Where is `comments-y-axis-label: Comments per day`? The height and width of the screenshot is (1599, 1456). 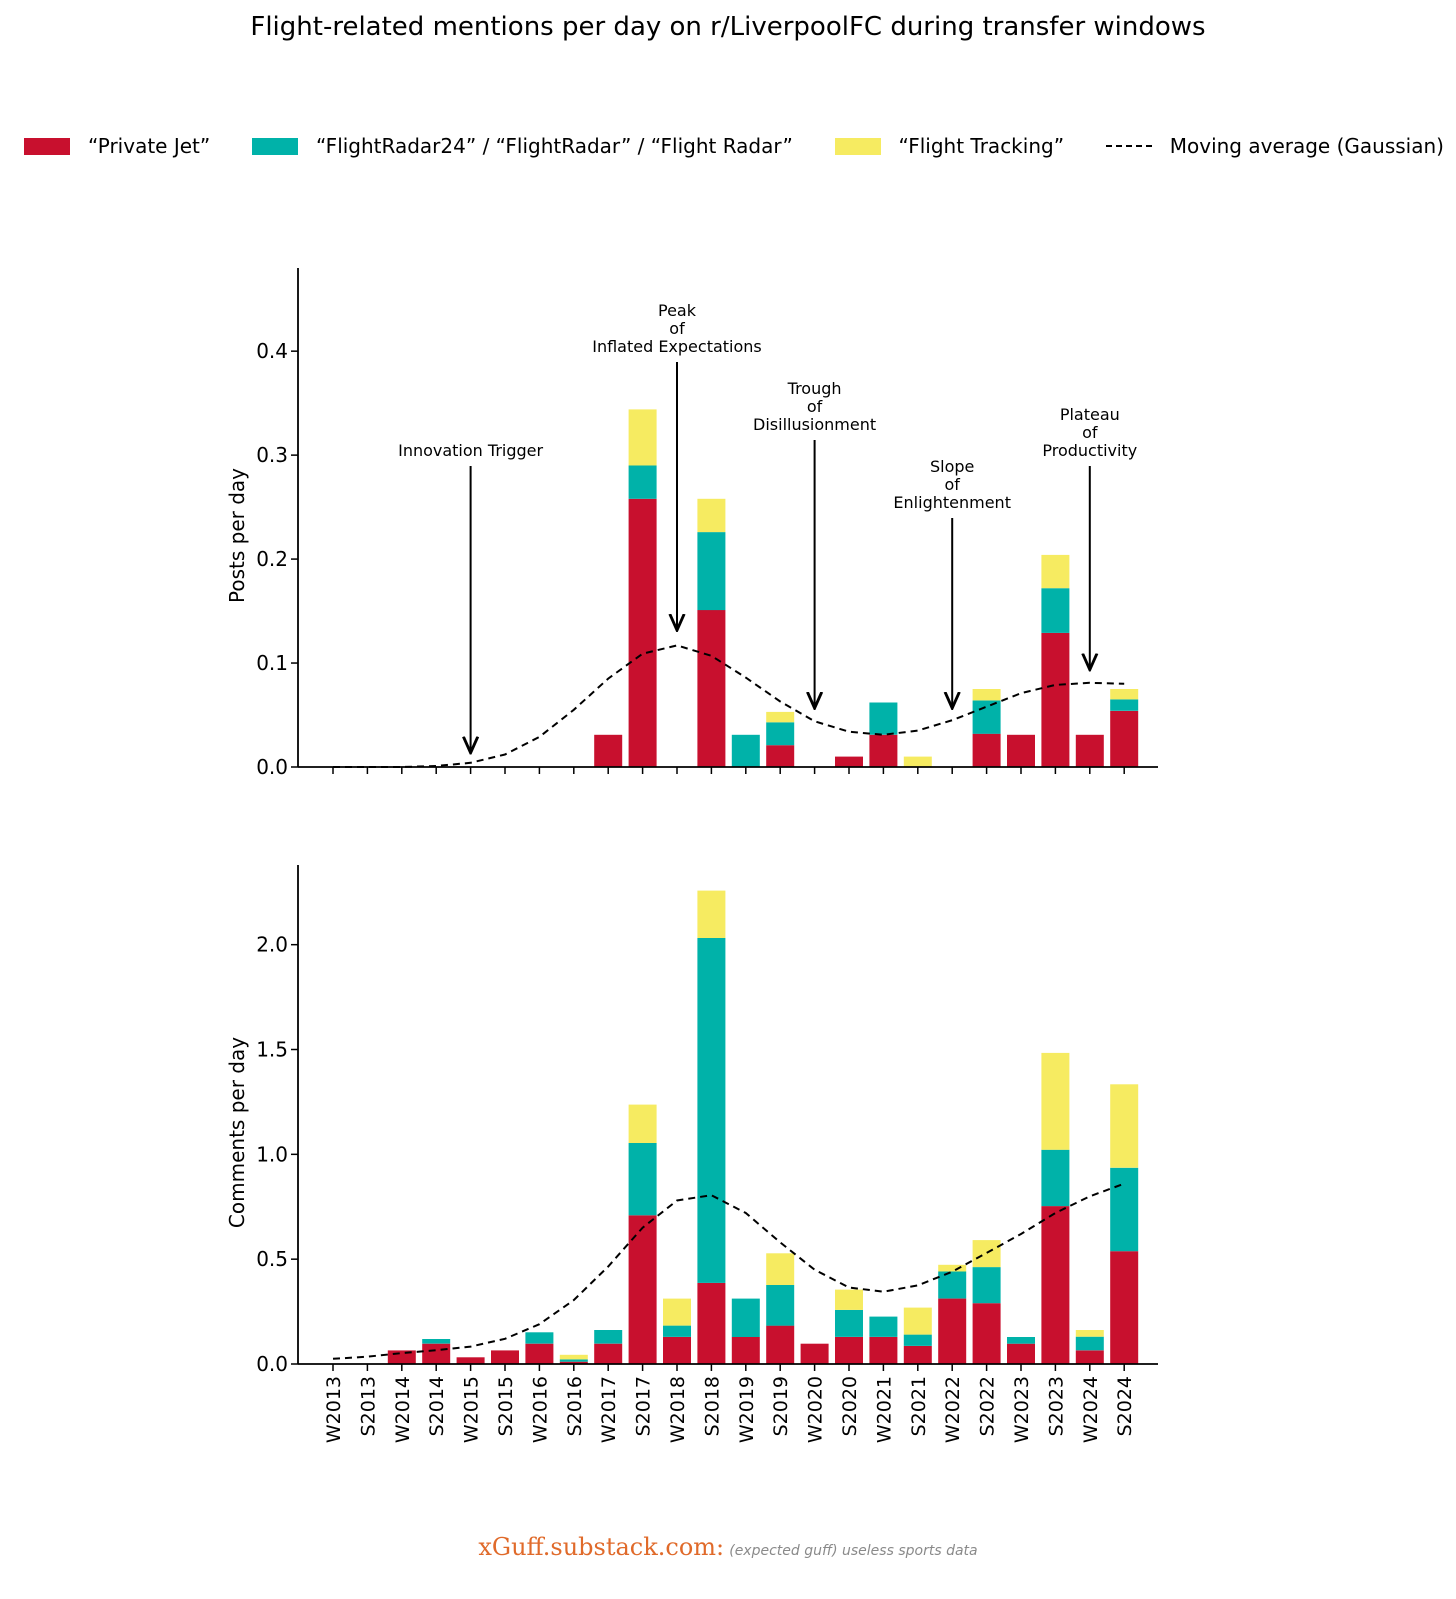
comments-y-axis-label: Comments per day is located at coordinates (237, 1132).